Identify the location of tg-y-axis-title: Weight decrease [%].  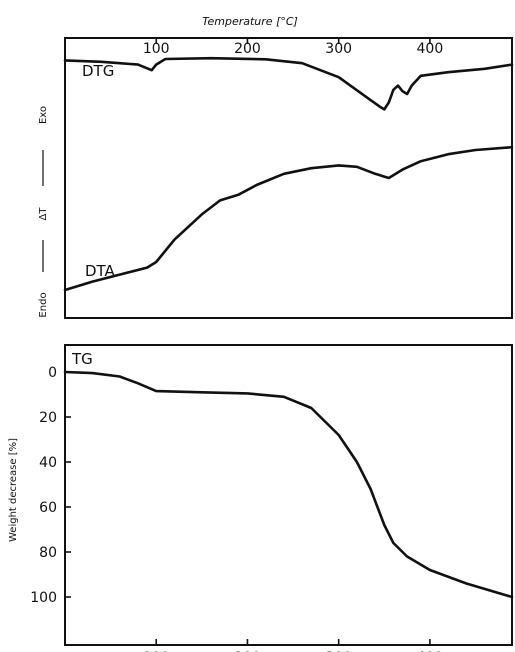
(13, 490).